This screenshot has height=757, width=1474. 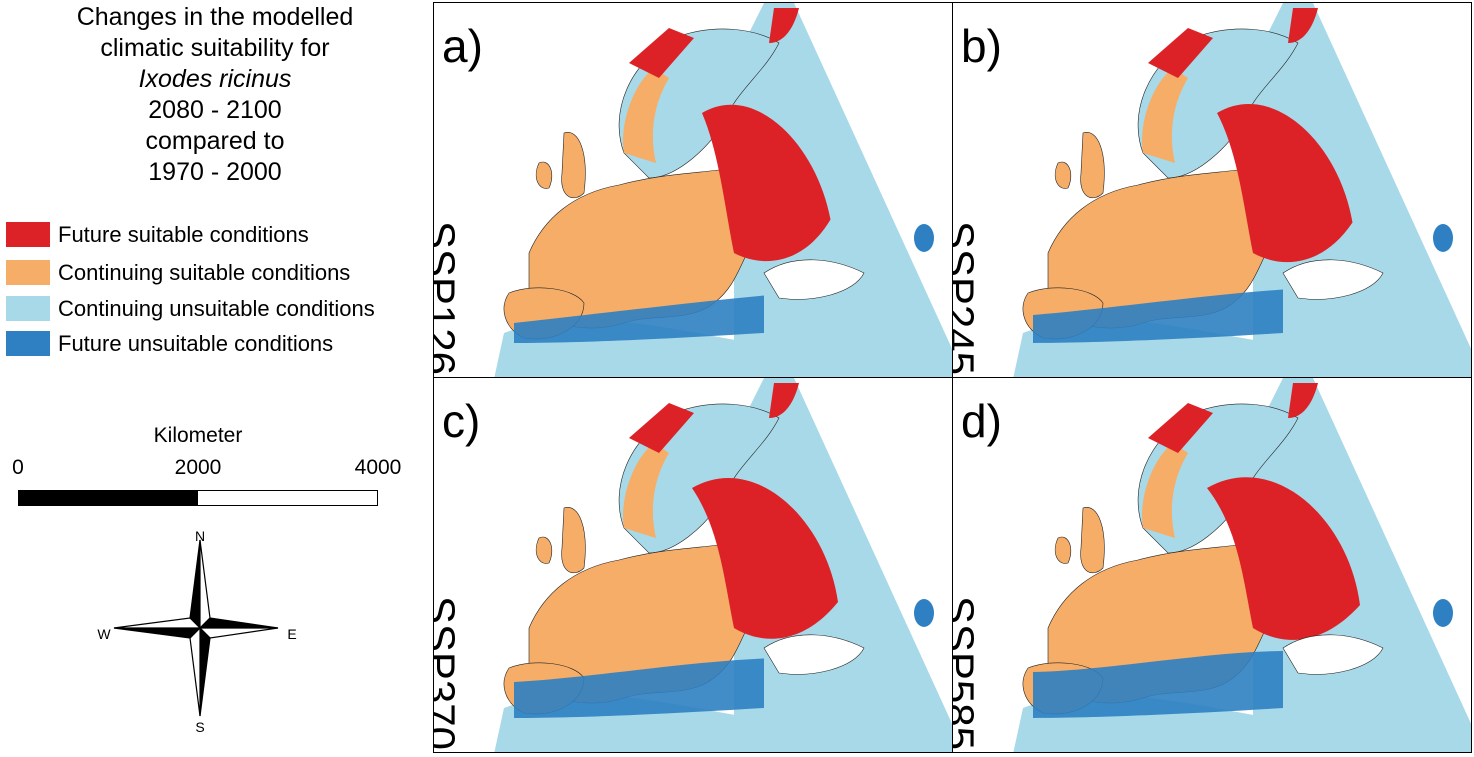 I want to click on title-line-1: Changes in the modelled, so click(x=215, y=17).